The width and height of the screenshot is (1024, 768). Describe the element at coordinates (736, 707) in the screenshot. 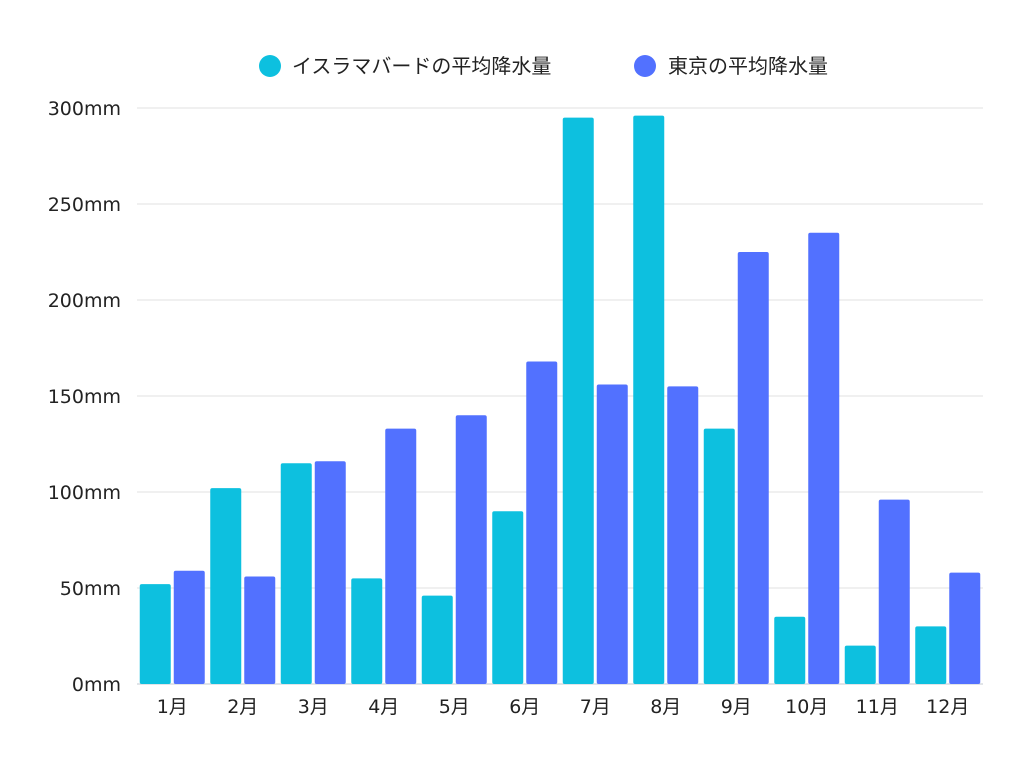

I see `x-tick-label: 9月` at that location.